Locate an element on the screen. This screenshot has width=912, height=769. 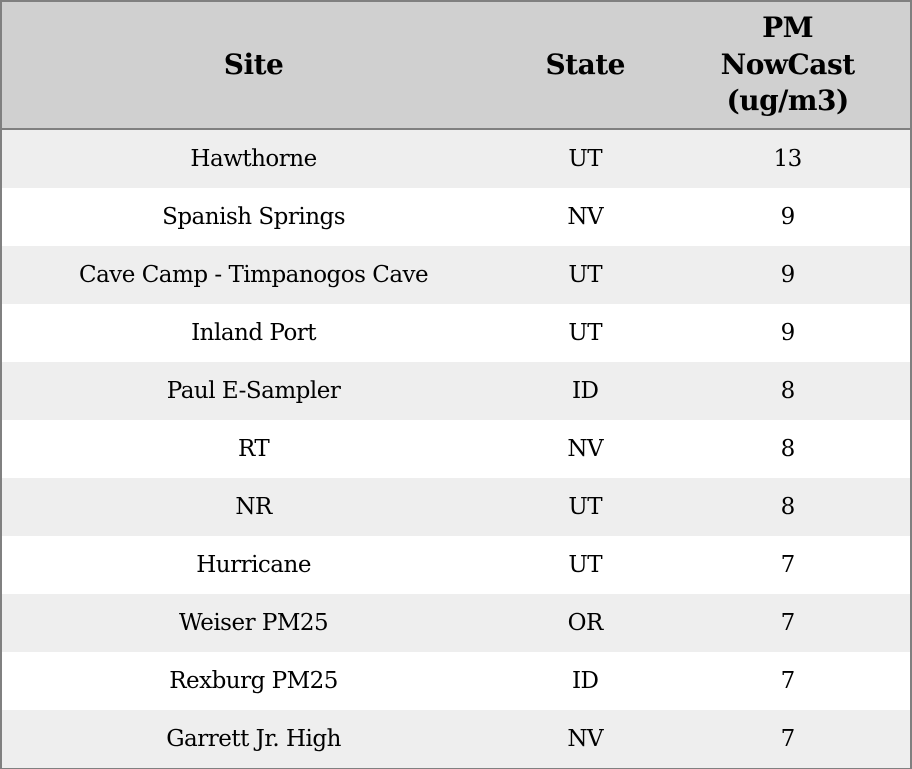
pm-value-cell: 13 is located at coordinates (788, 159).